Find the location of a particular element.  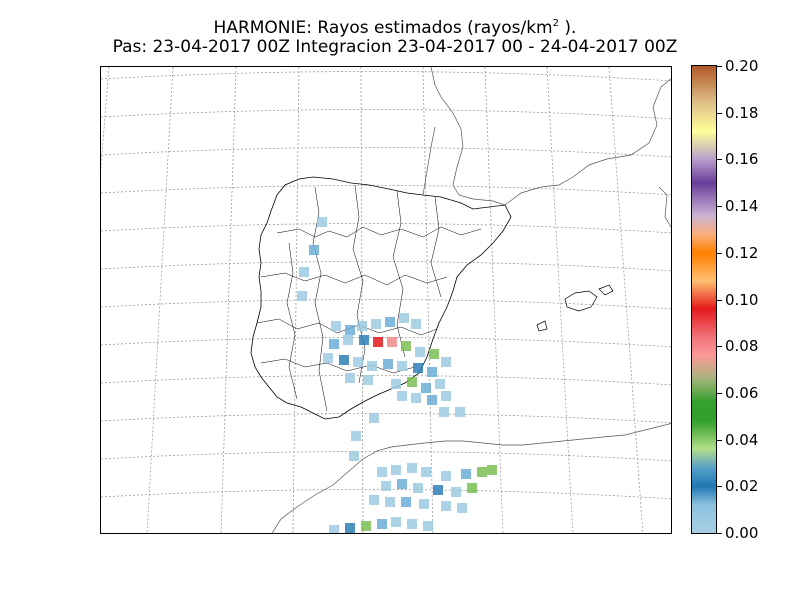

colorbar-tick-label: 0.02 is located at coordinates (742, 486).